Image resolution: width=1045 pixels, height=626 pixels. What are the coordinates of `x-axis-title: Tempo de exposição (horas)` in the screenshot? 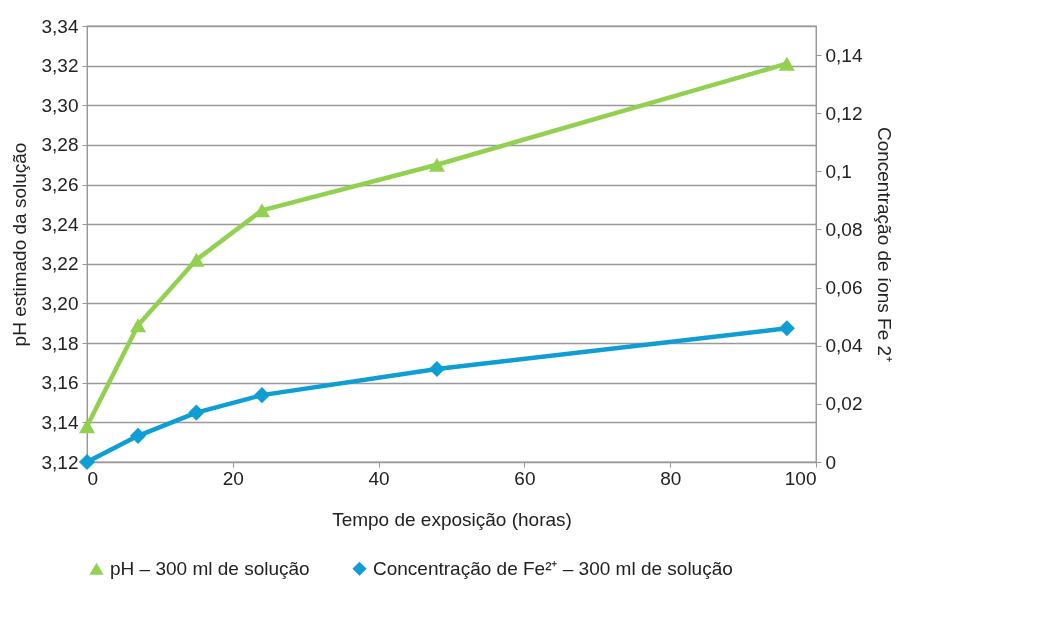 It's located at (452, 519).